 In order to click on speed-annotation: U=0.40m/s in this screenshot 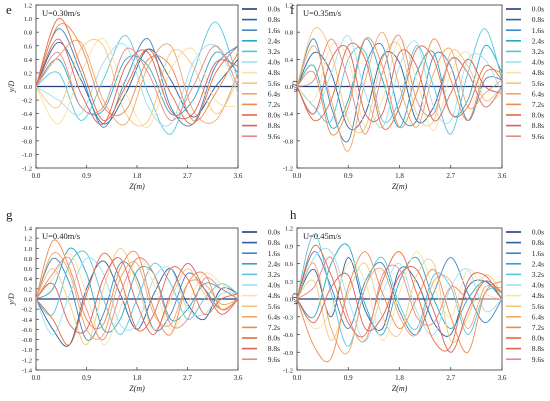, I will do `click(61, 236)`.